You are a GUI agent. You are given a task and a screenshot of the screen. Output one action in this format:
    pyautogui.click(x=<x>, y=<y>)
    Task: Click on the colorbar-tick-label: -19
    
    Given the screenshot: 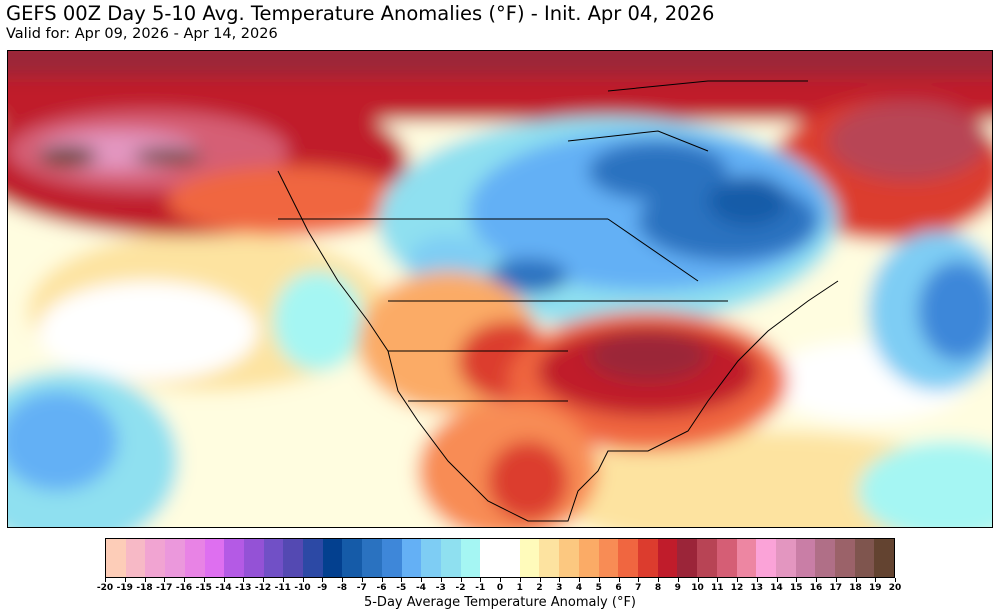 What is the action you would take?
    pyautogui.click(x=124, y=588)
    